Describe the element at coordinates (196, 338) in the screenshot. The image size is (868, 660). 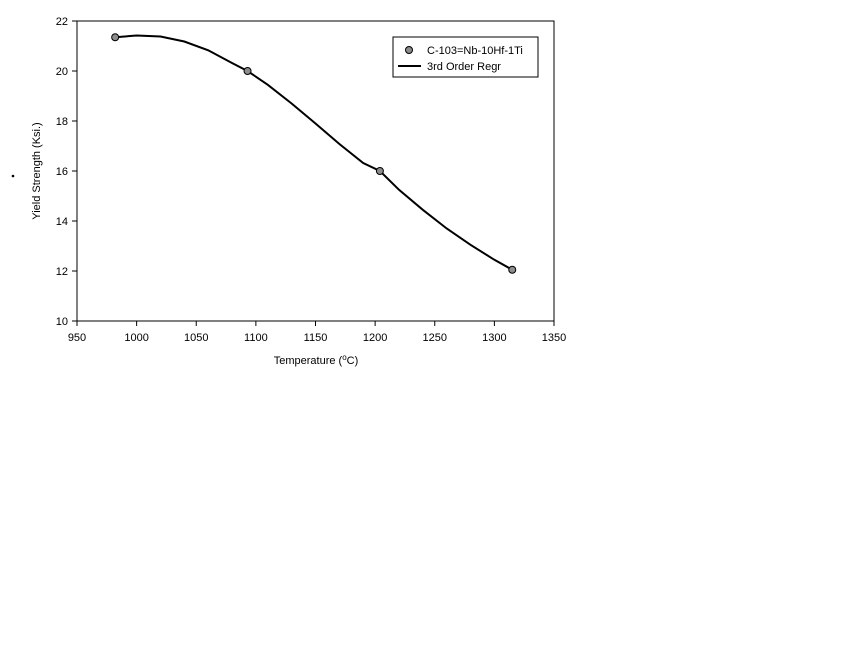
I see `x-tick-label: 1050` at that location.